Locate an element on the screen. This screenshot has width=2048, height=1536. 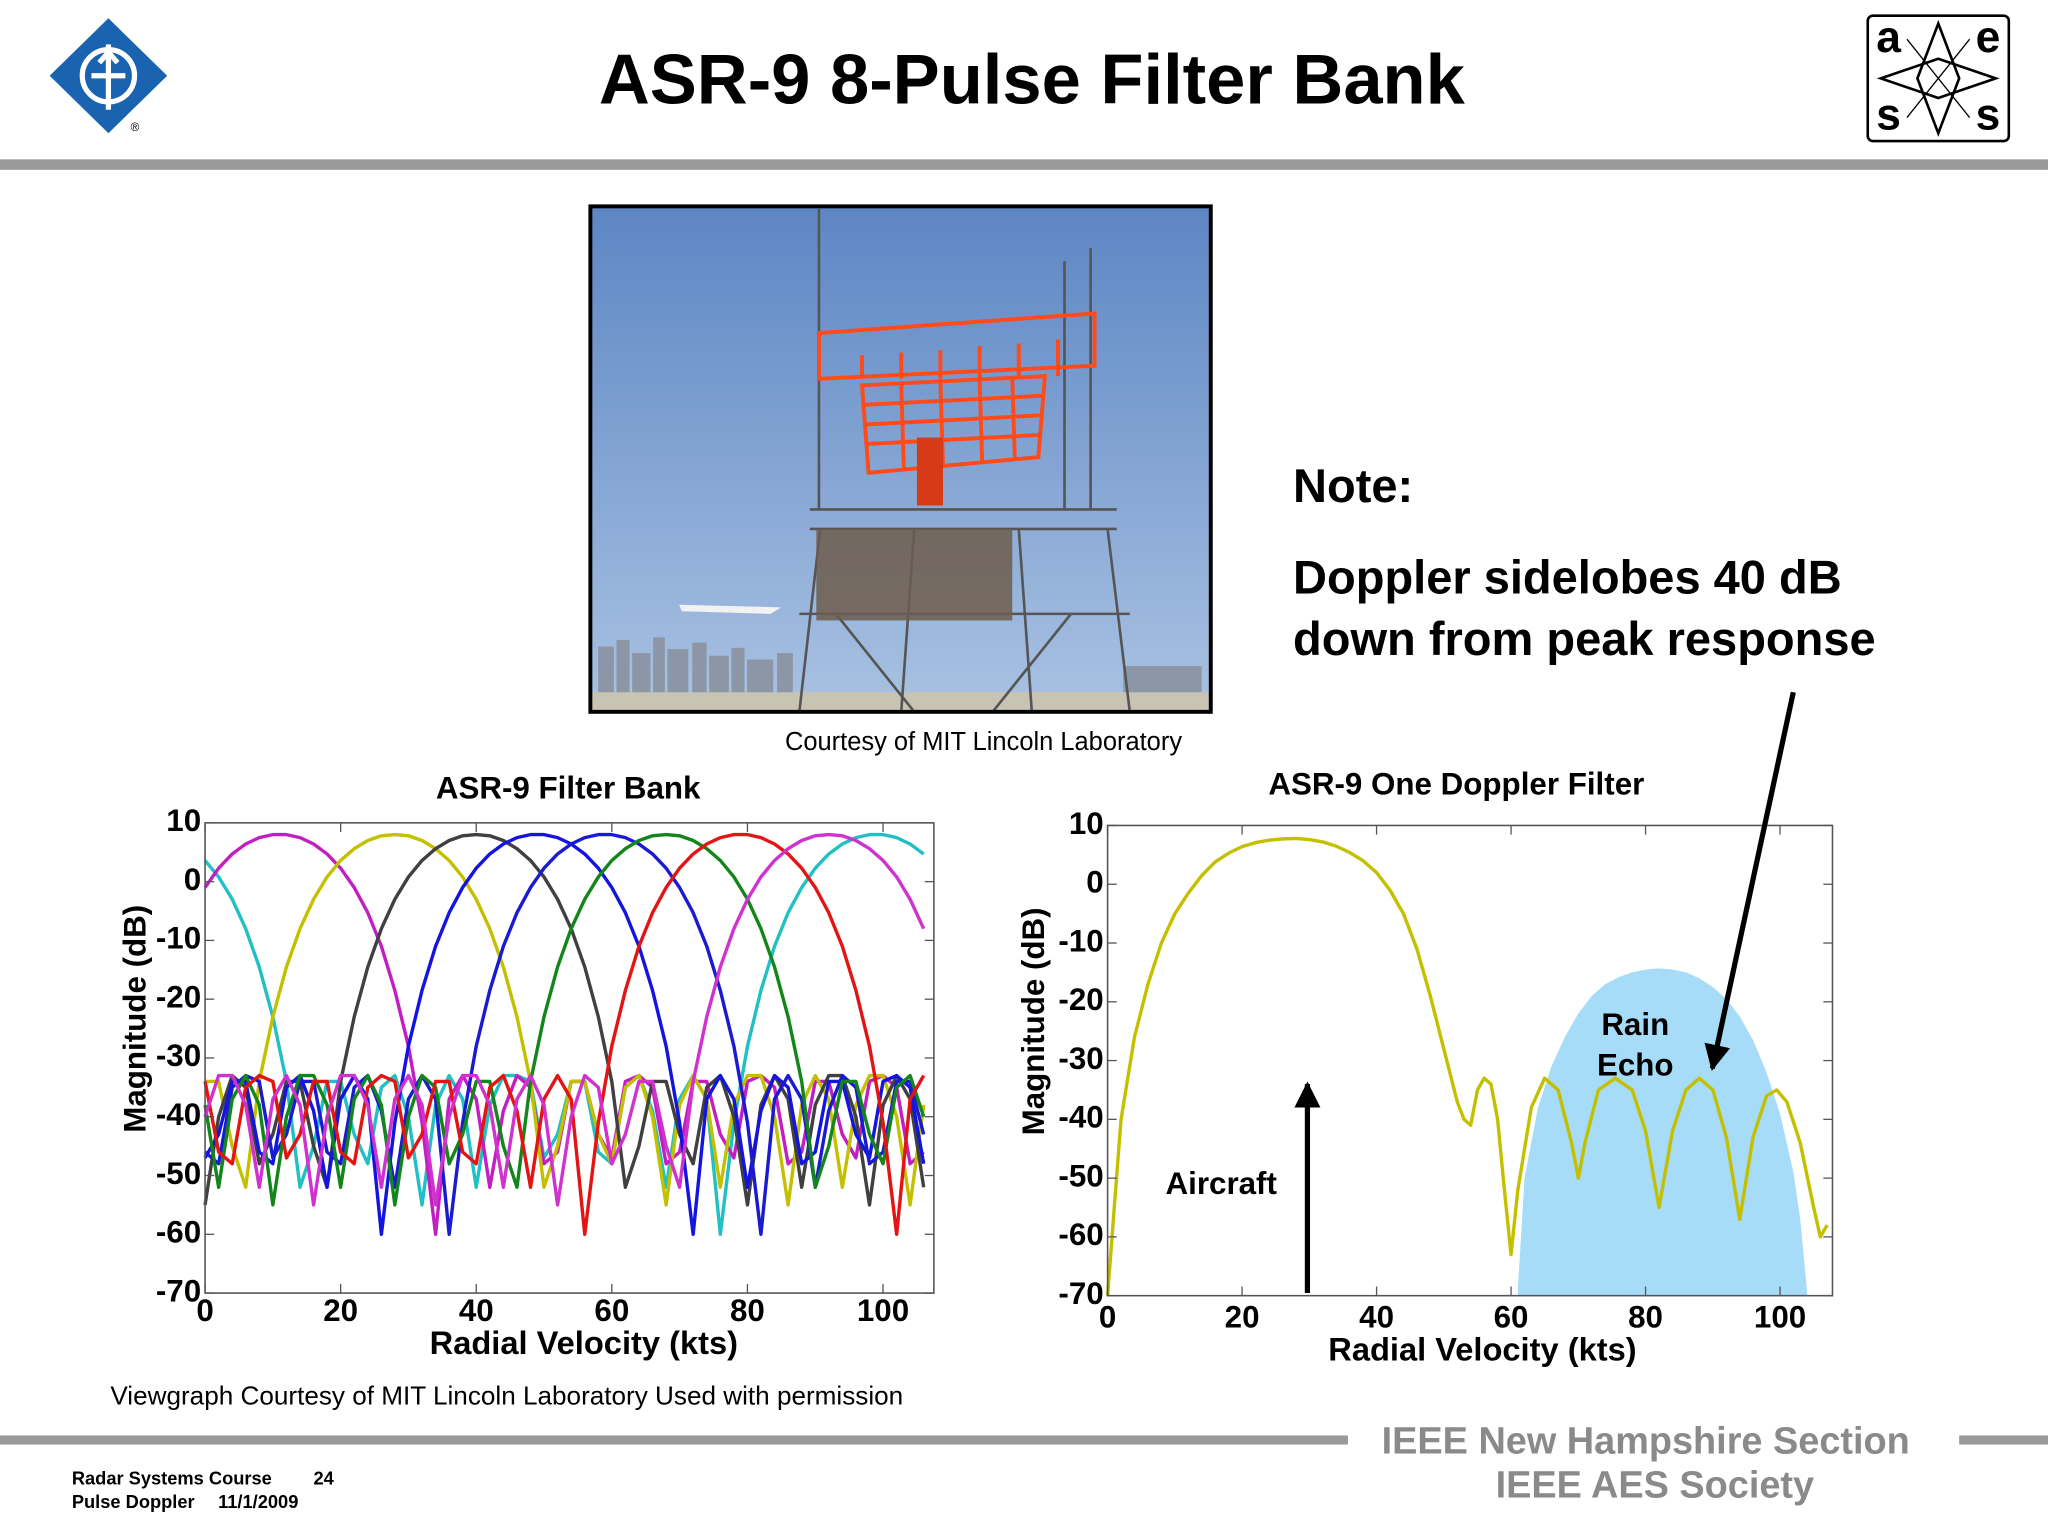
footer-course: Radar Systems Course is located at coordinates (172, 1478).